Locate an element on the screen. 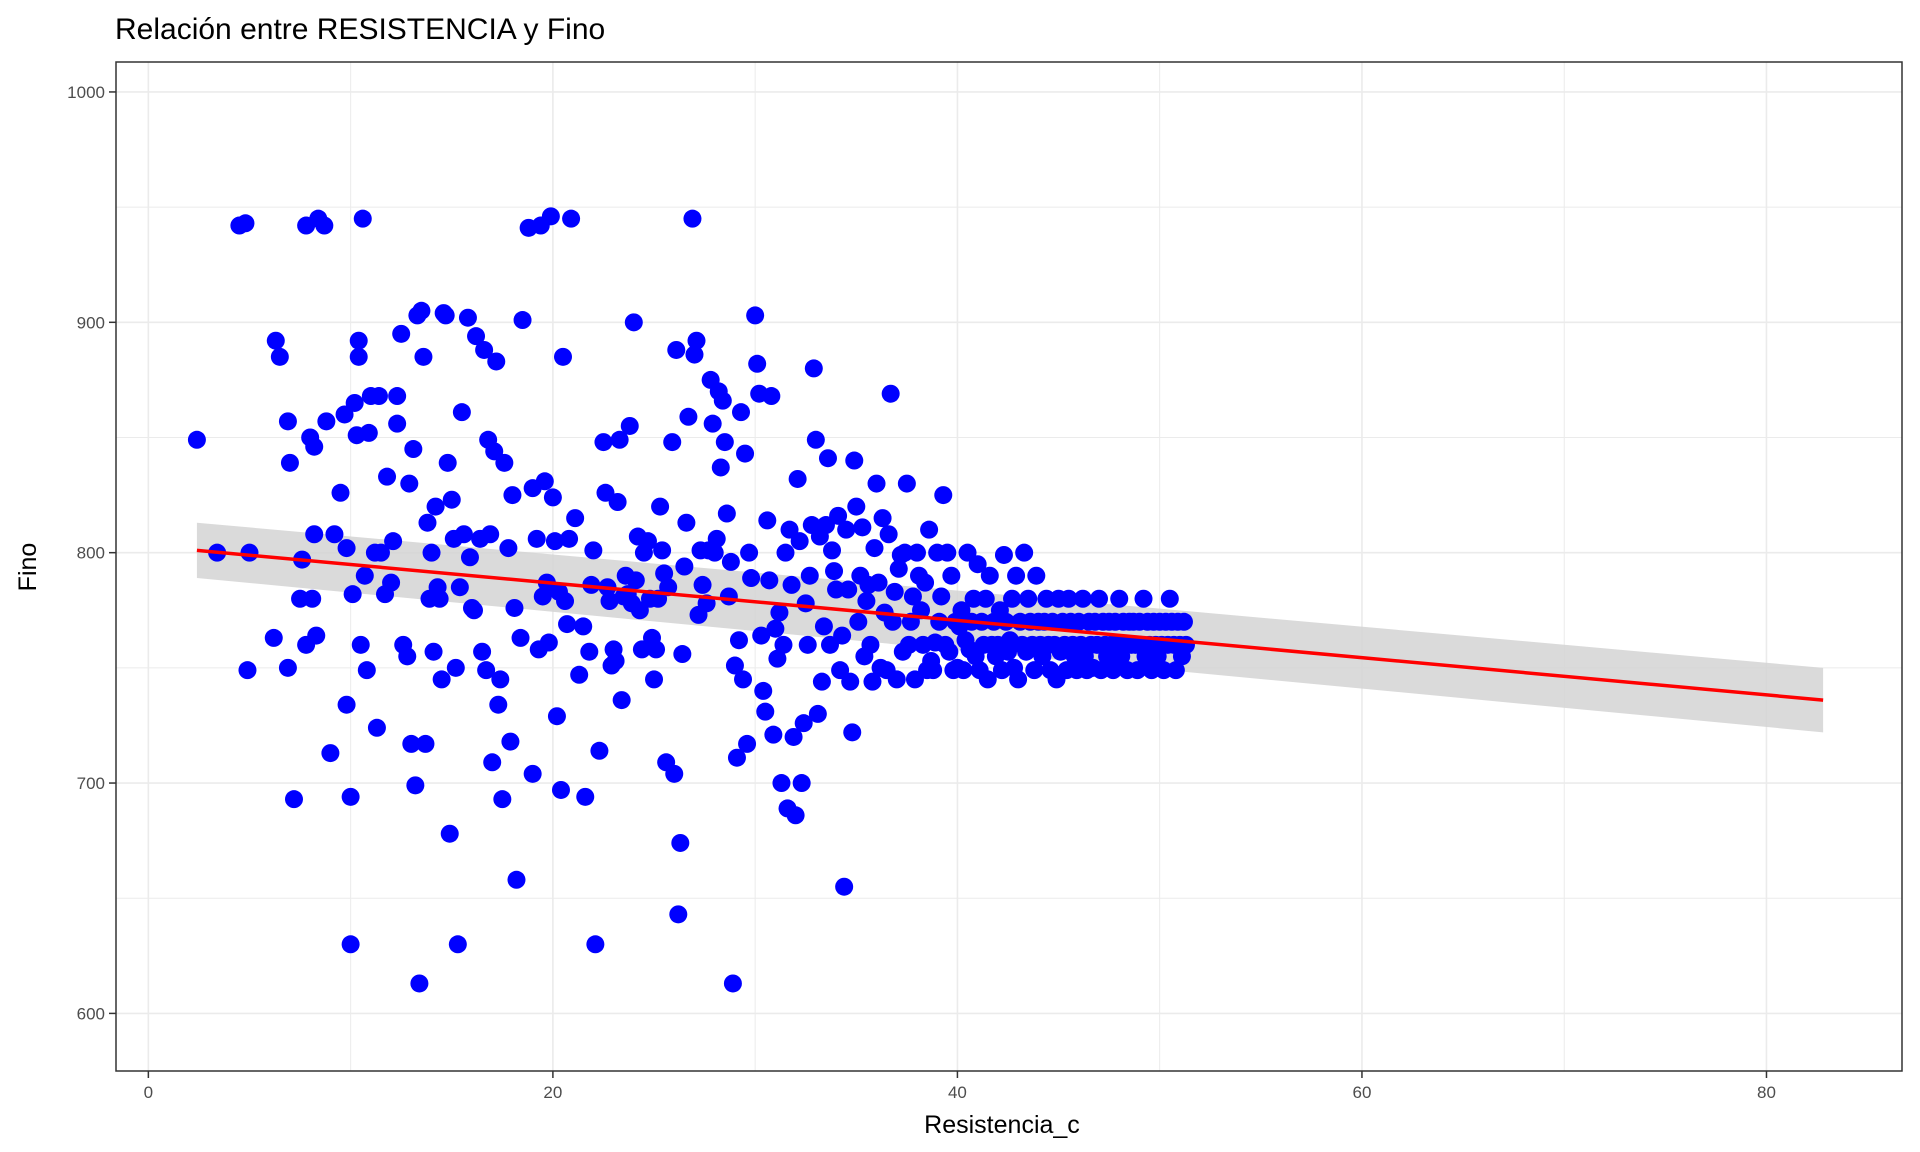 The image size is (1920, 1152). y-axis-title: Fino is located at coordinates (28, 567).